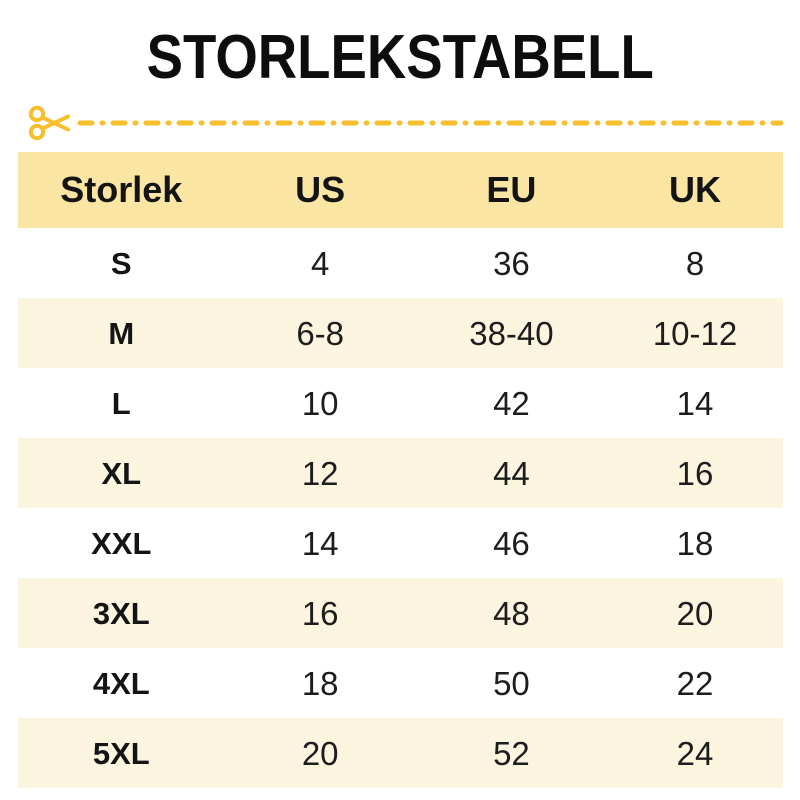  I want to click on size-cell: XXL, so click(121, 543).